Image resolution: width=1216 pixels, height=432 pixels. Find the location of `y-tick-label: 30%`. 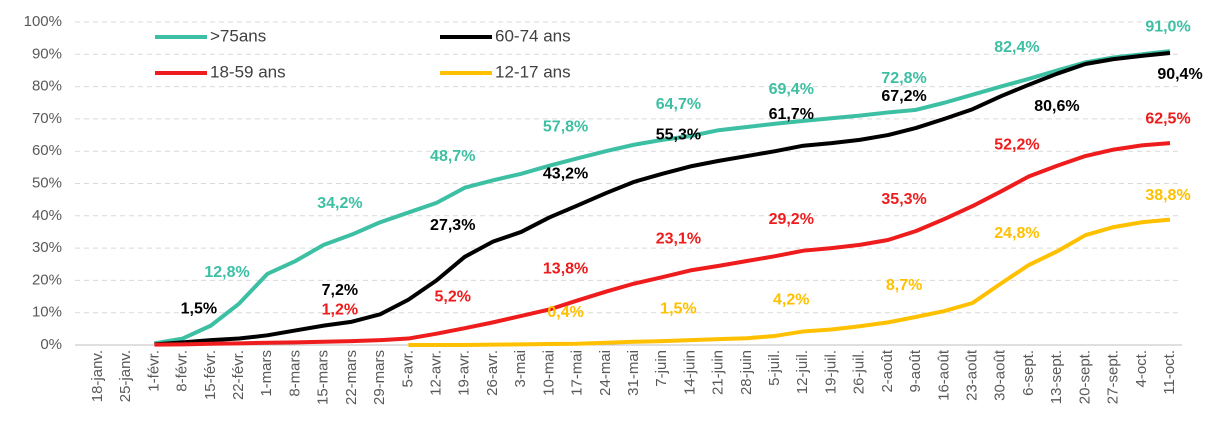

y-tick-label: 30% is located at coordinates (47, 247).